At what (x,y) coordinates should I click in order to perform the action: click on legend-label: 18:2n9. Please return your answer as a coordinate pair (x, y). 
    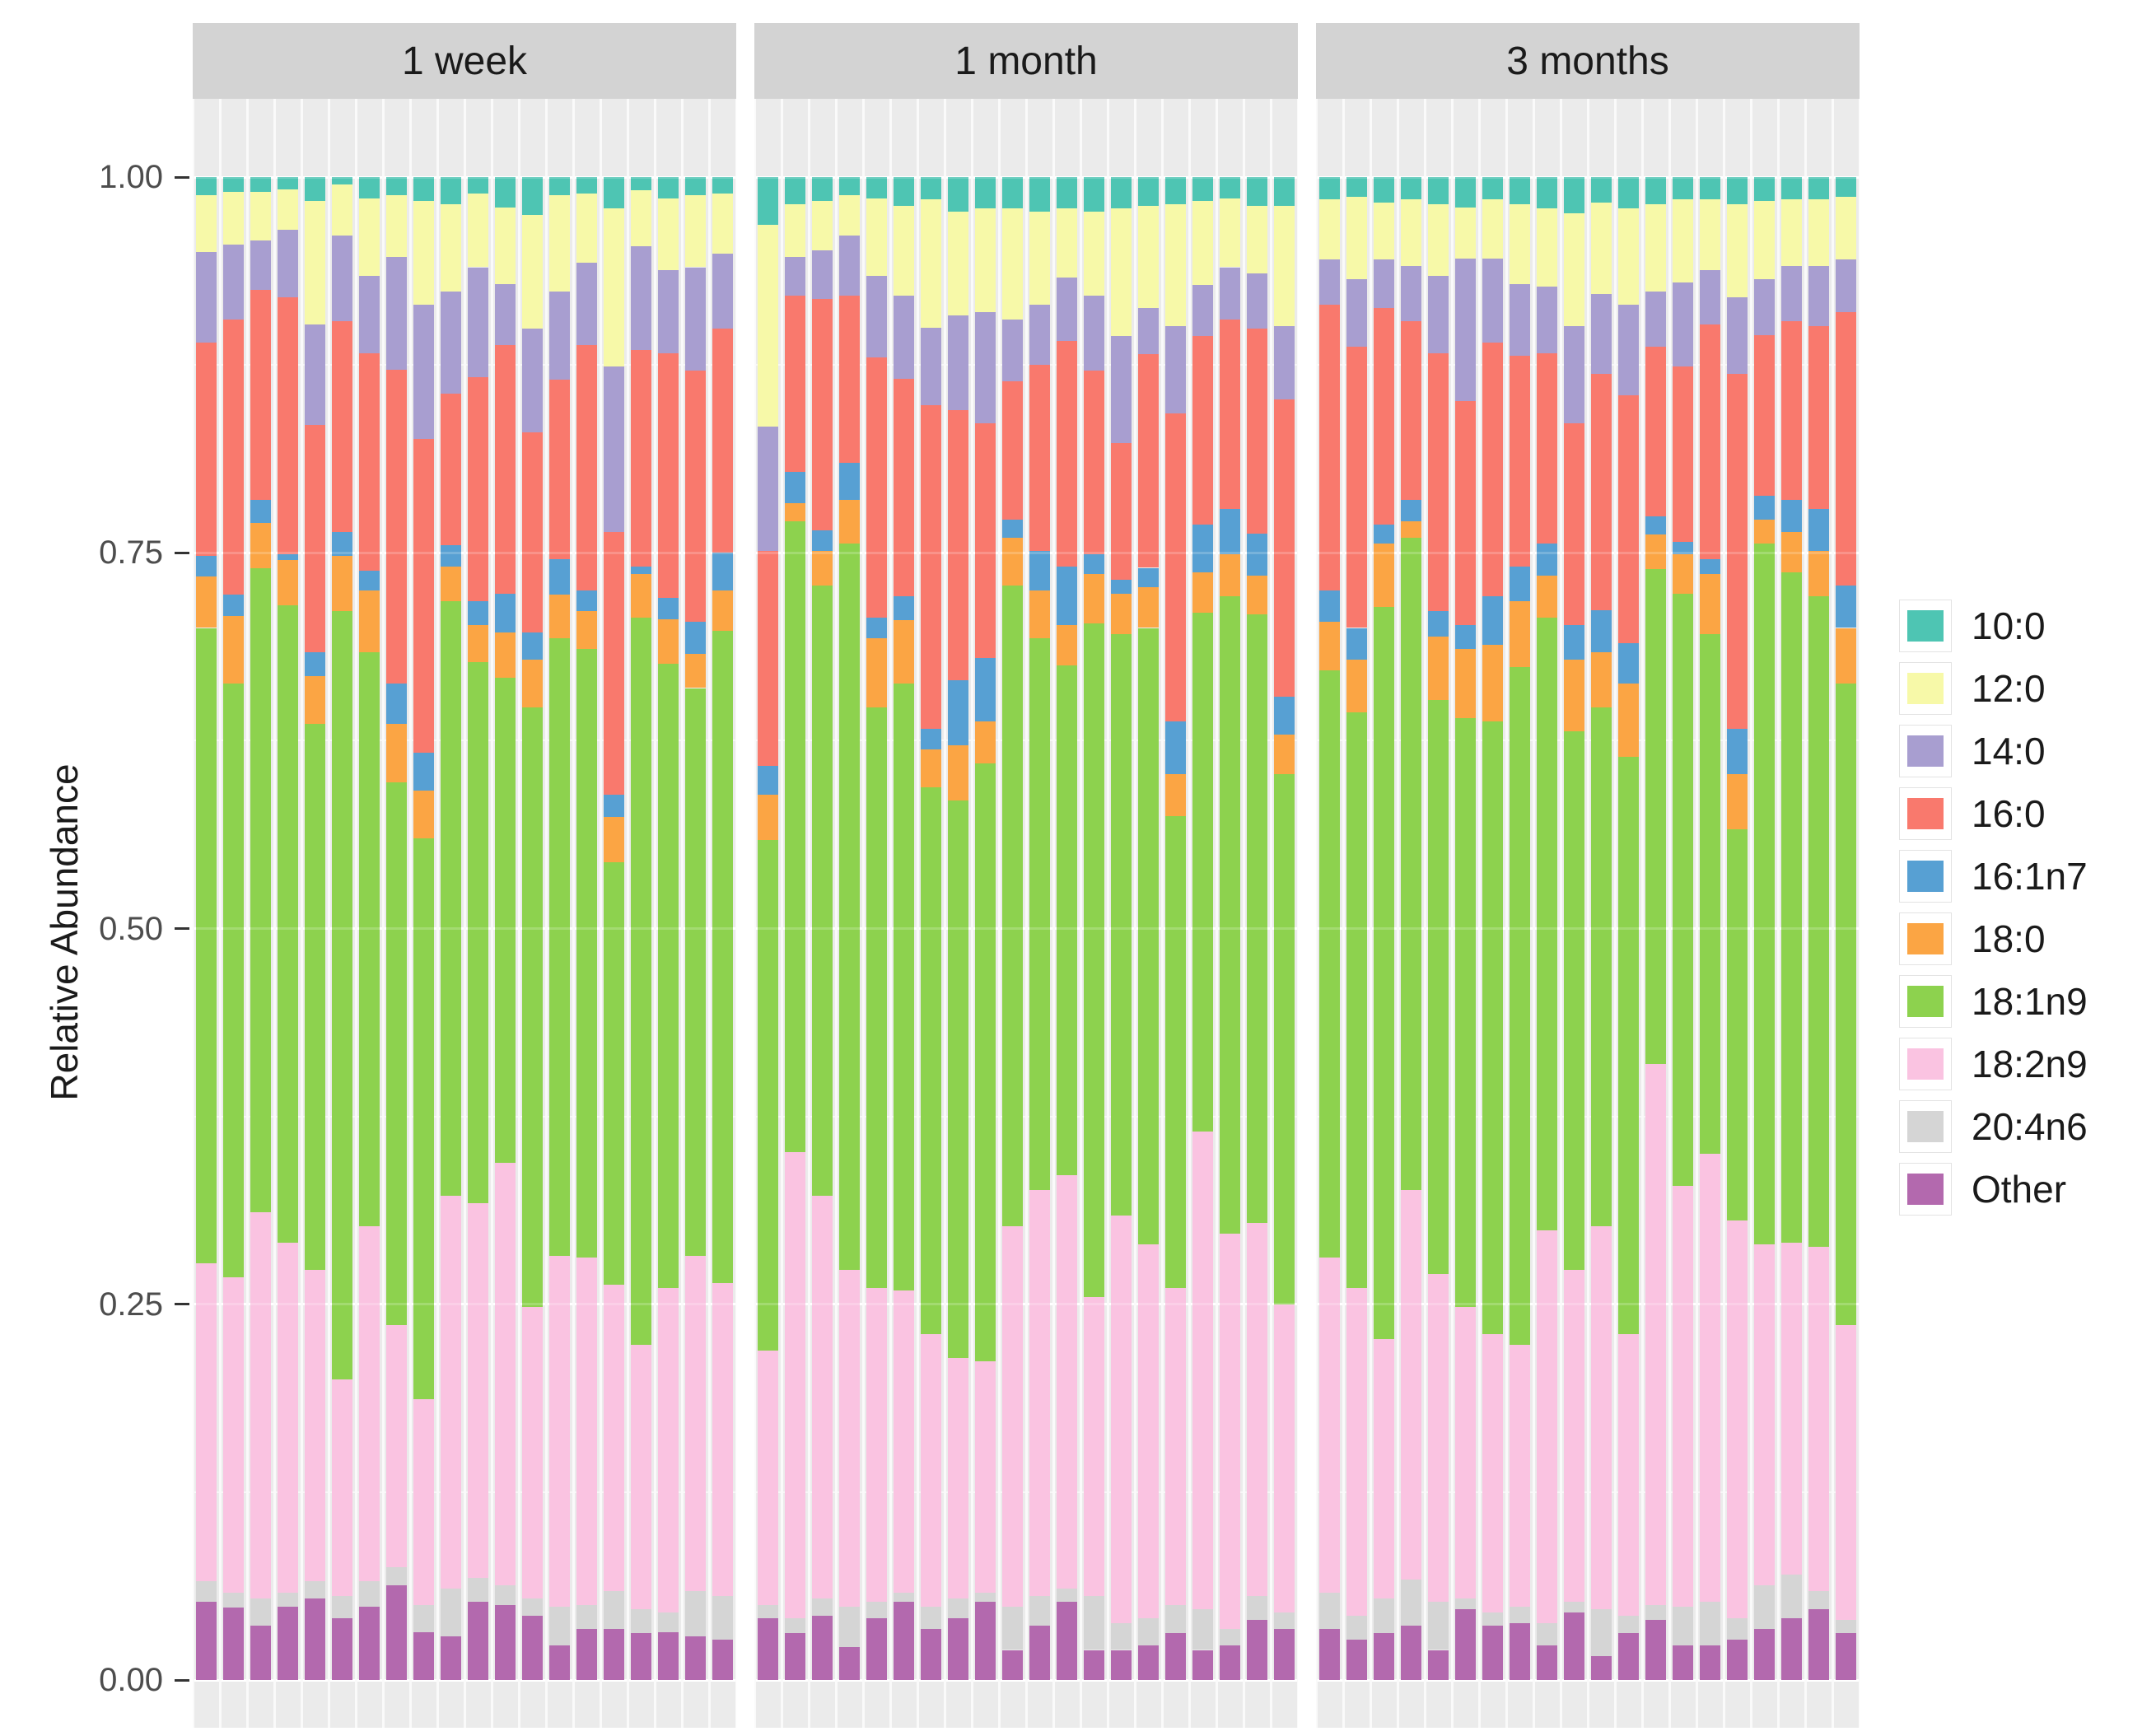
    Looking at the image, I should click on (2030, 1064).